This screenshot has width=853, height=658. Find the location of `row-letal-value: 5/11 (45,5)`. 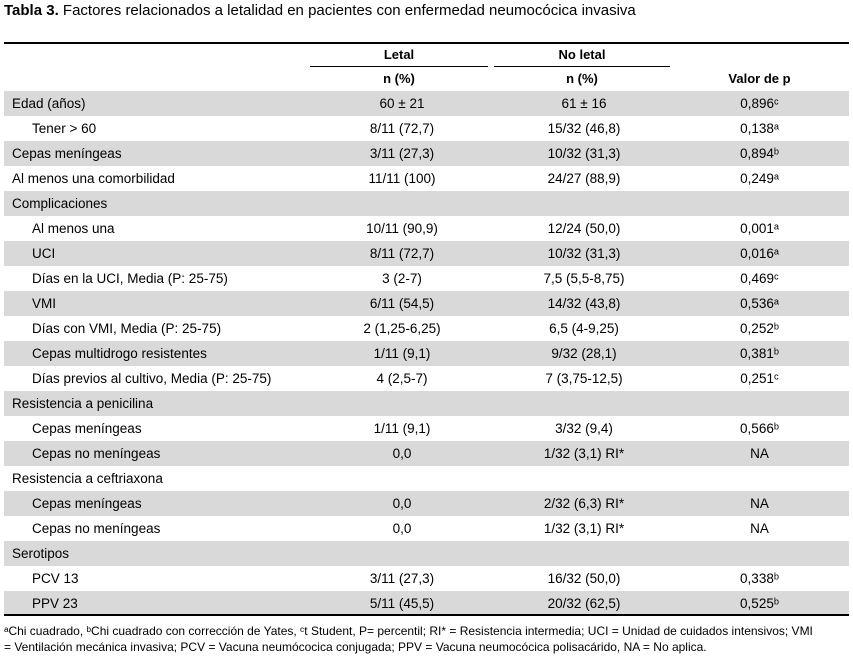

row-letal-value: 5/11 (45,5) is located at coordinates (402, 603).